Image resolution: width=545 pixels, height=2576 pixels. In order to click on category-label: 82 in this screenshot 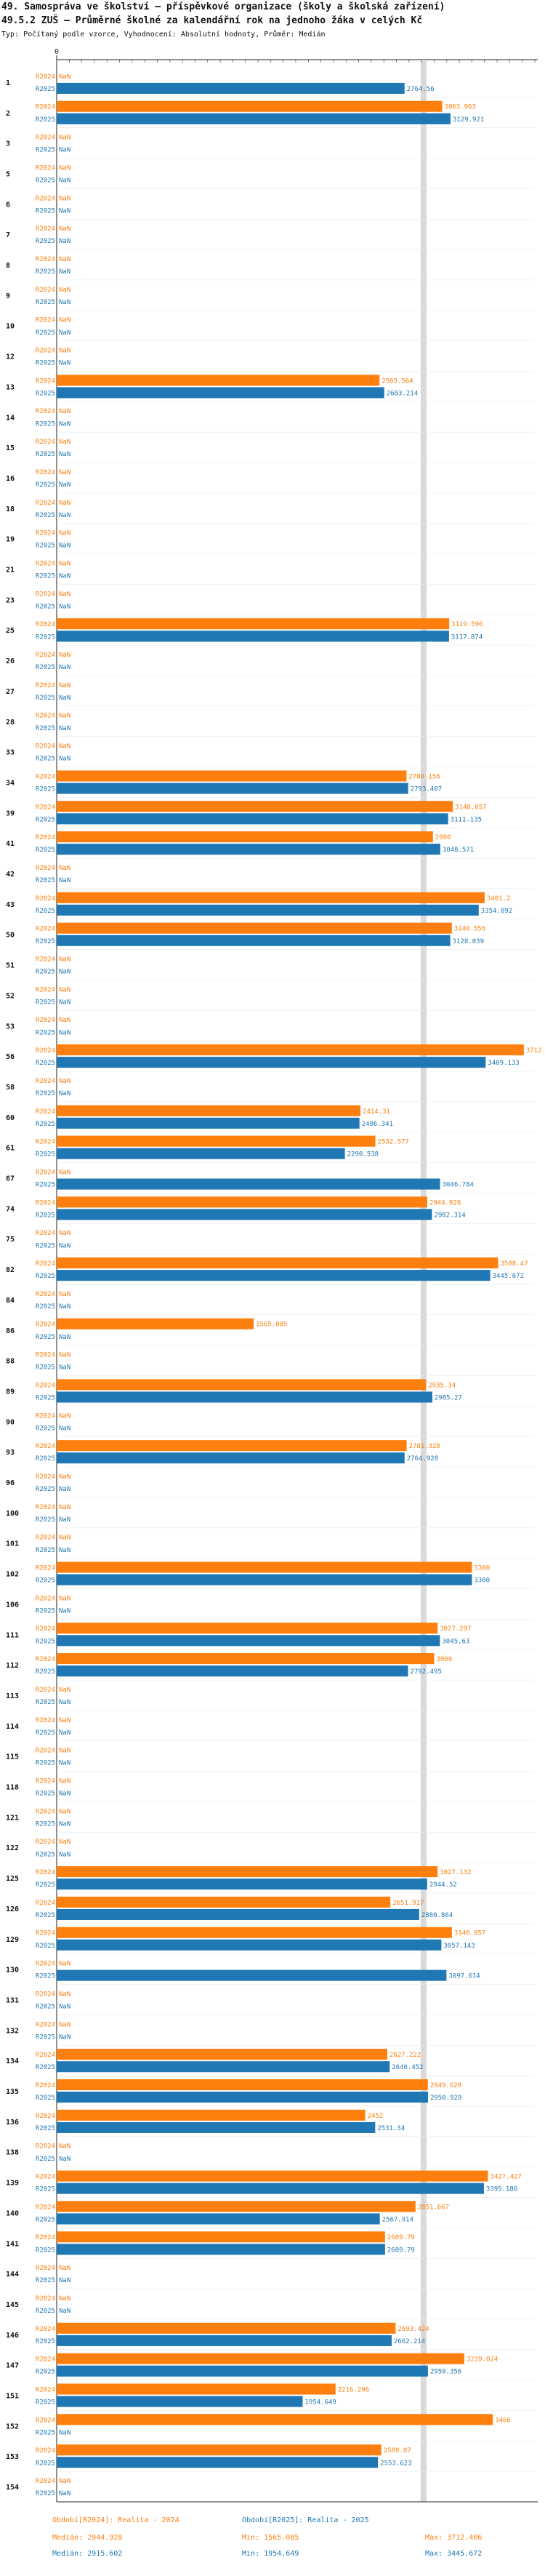, I will do `click(10, 1270)`.